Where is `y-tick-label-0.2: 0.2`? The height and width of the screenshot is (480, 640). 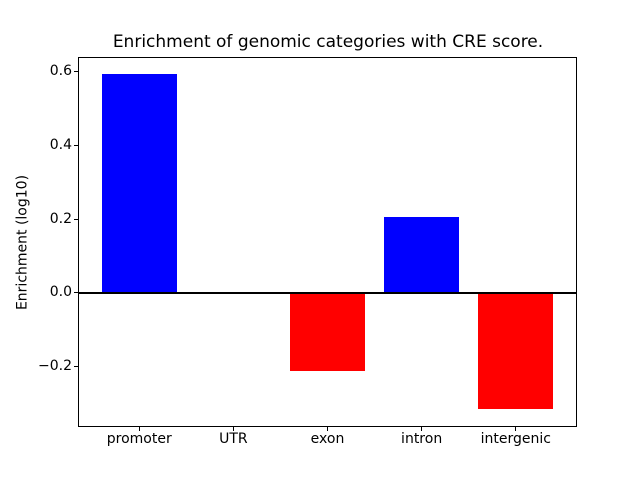
y-tick-label-0.2: 0.2 is located at coordinates (60, 218).